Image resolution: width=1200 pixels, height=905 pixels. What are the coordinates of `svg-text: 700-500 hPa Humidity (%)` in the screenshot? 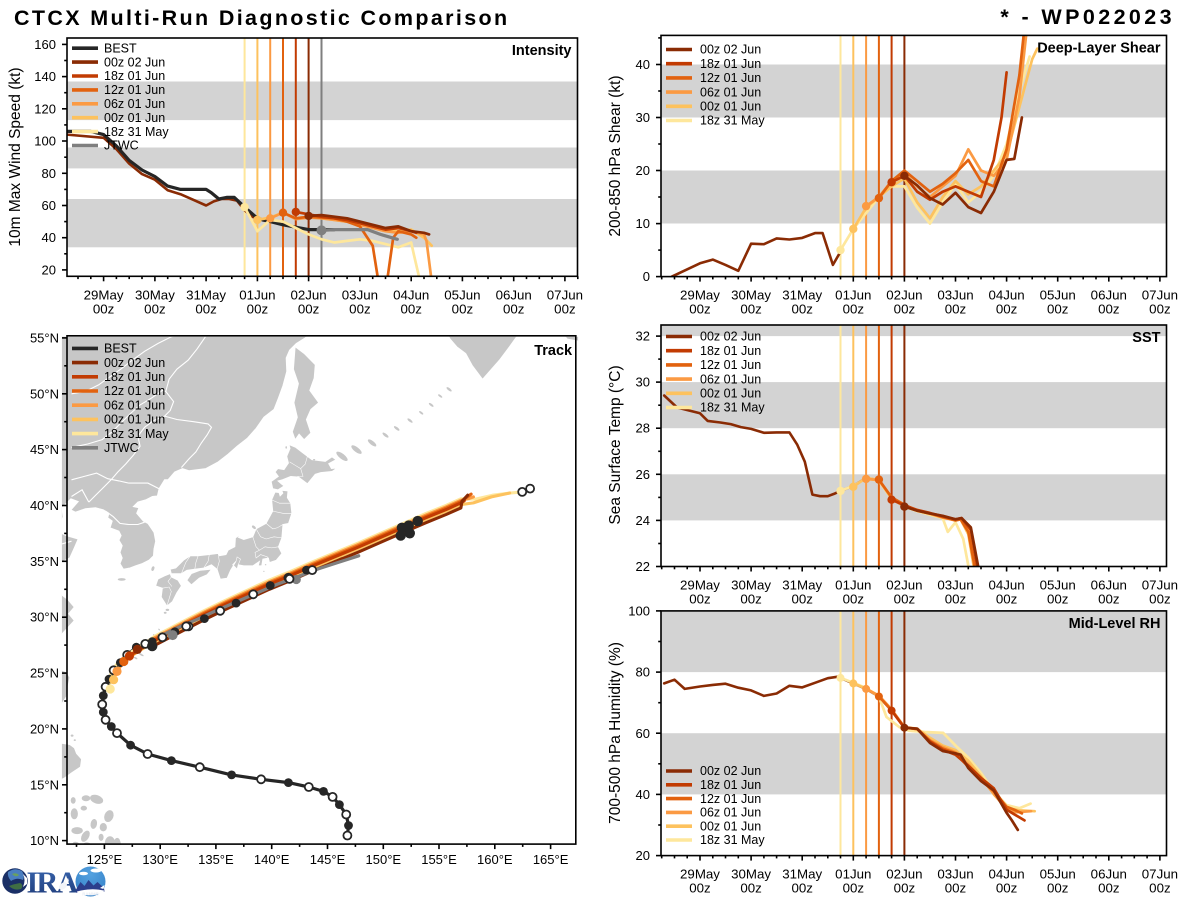 It's located at (615, 733).